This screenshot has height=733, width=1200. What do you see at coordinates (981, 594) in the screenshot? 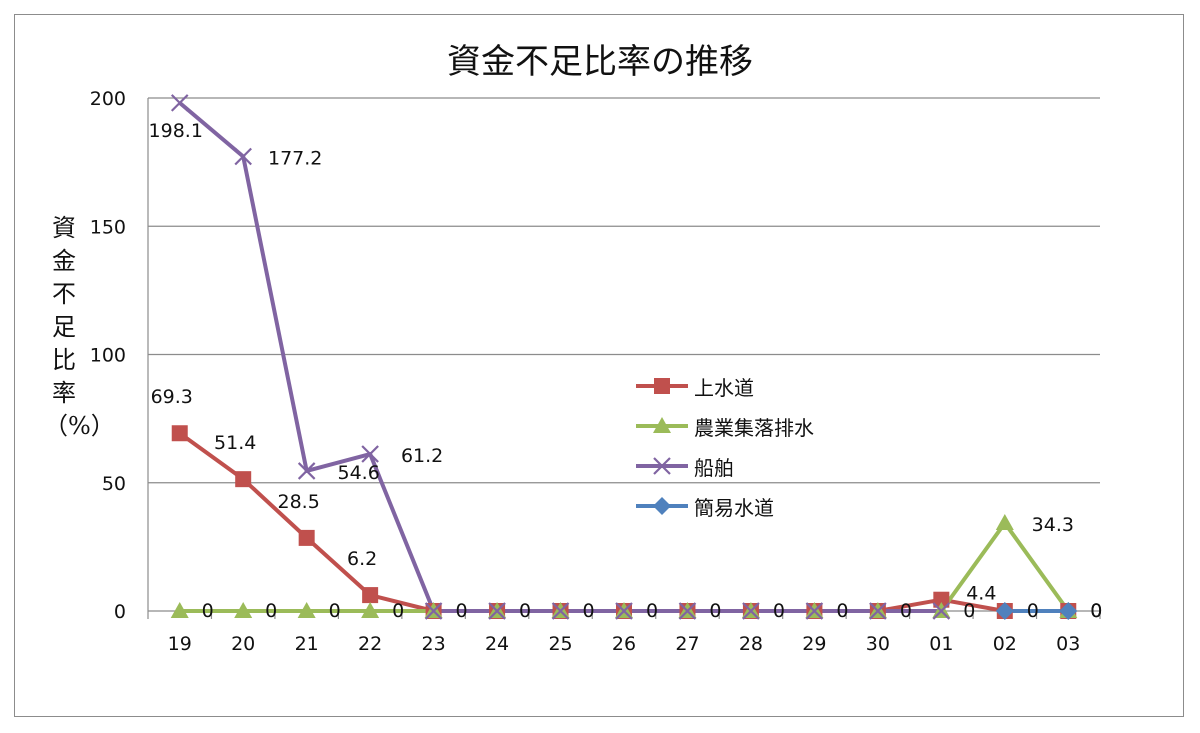
I see `data-label: 4.4` at bounding box center [981, 594].